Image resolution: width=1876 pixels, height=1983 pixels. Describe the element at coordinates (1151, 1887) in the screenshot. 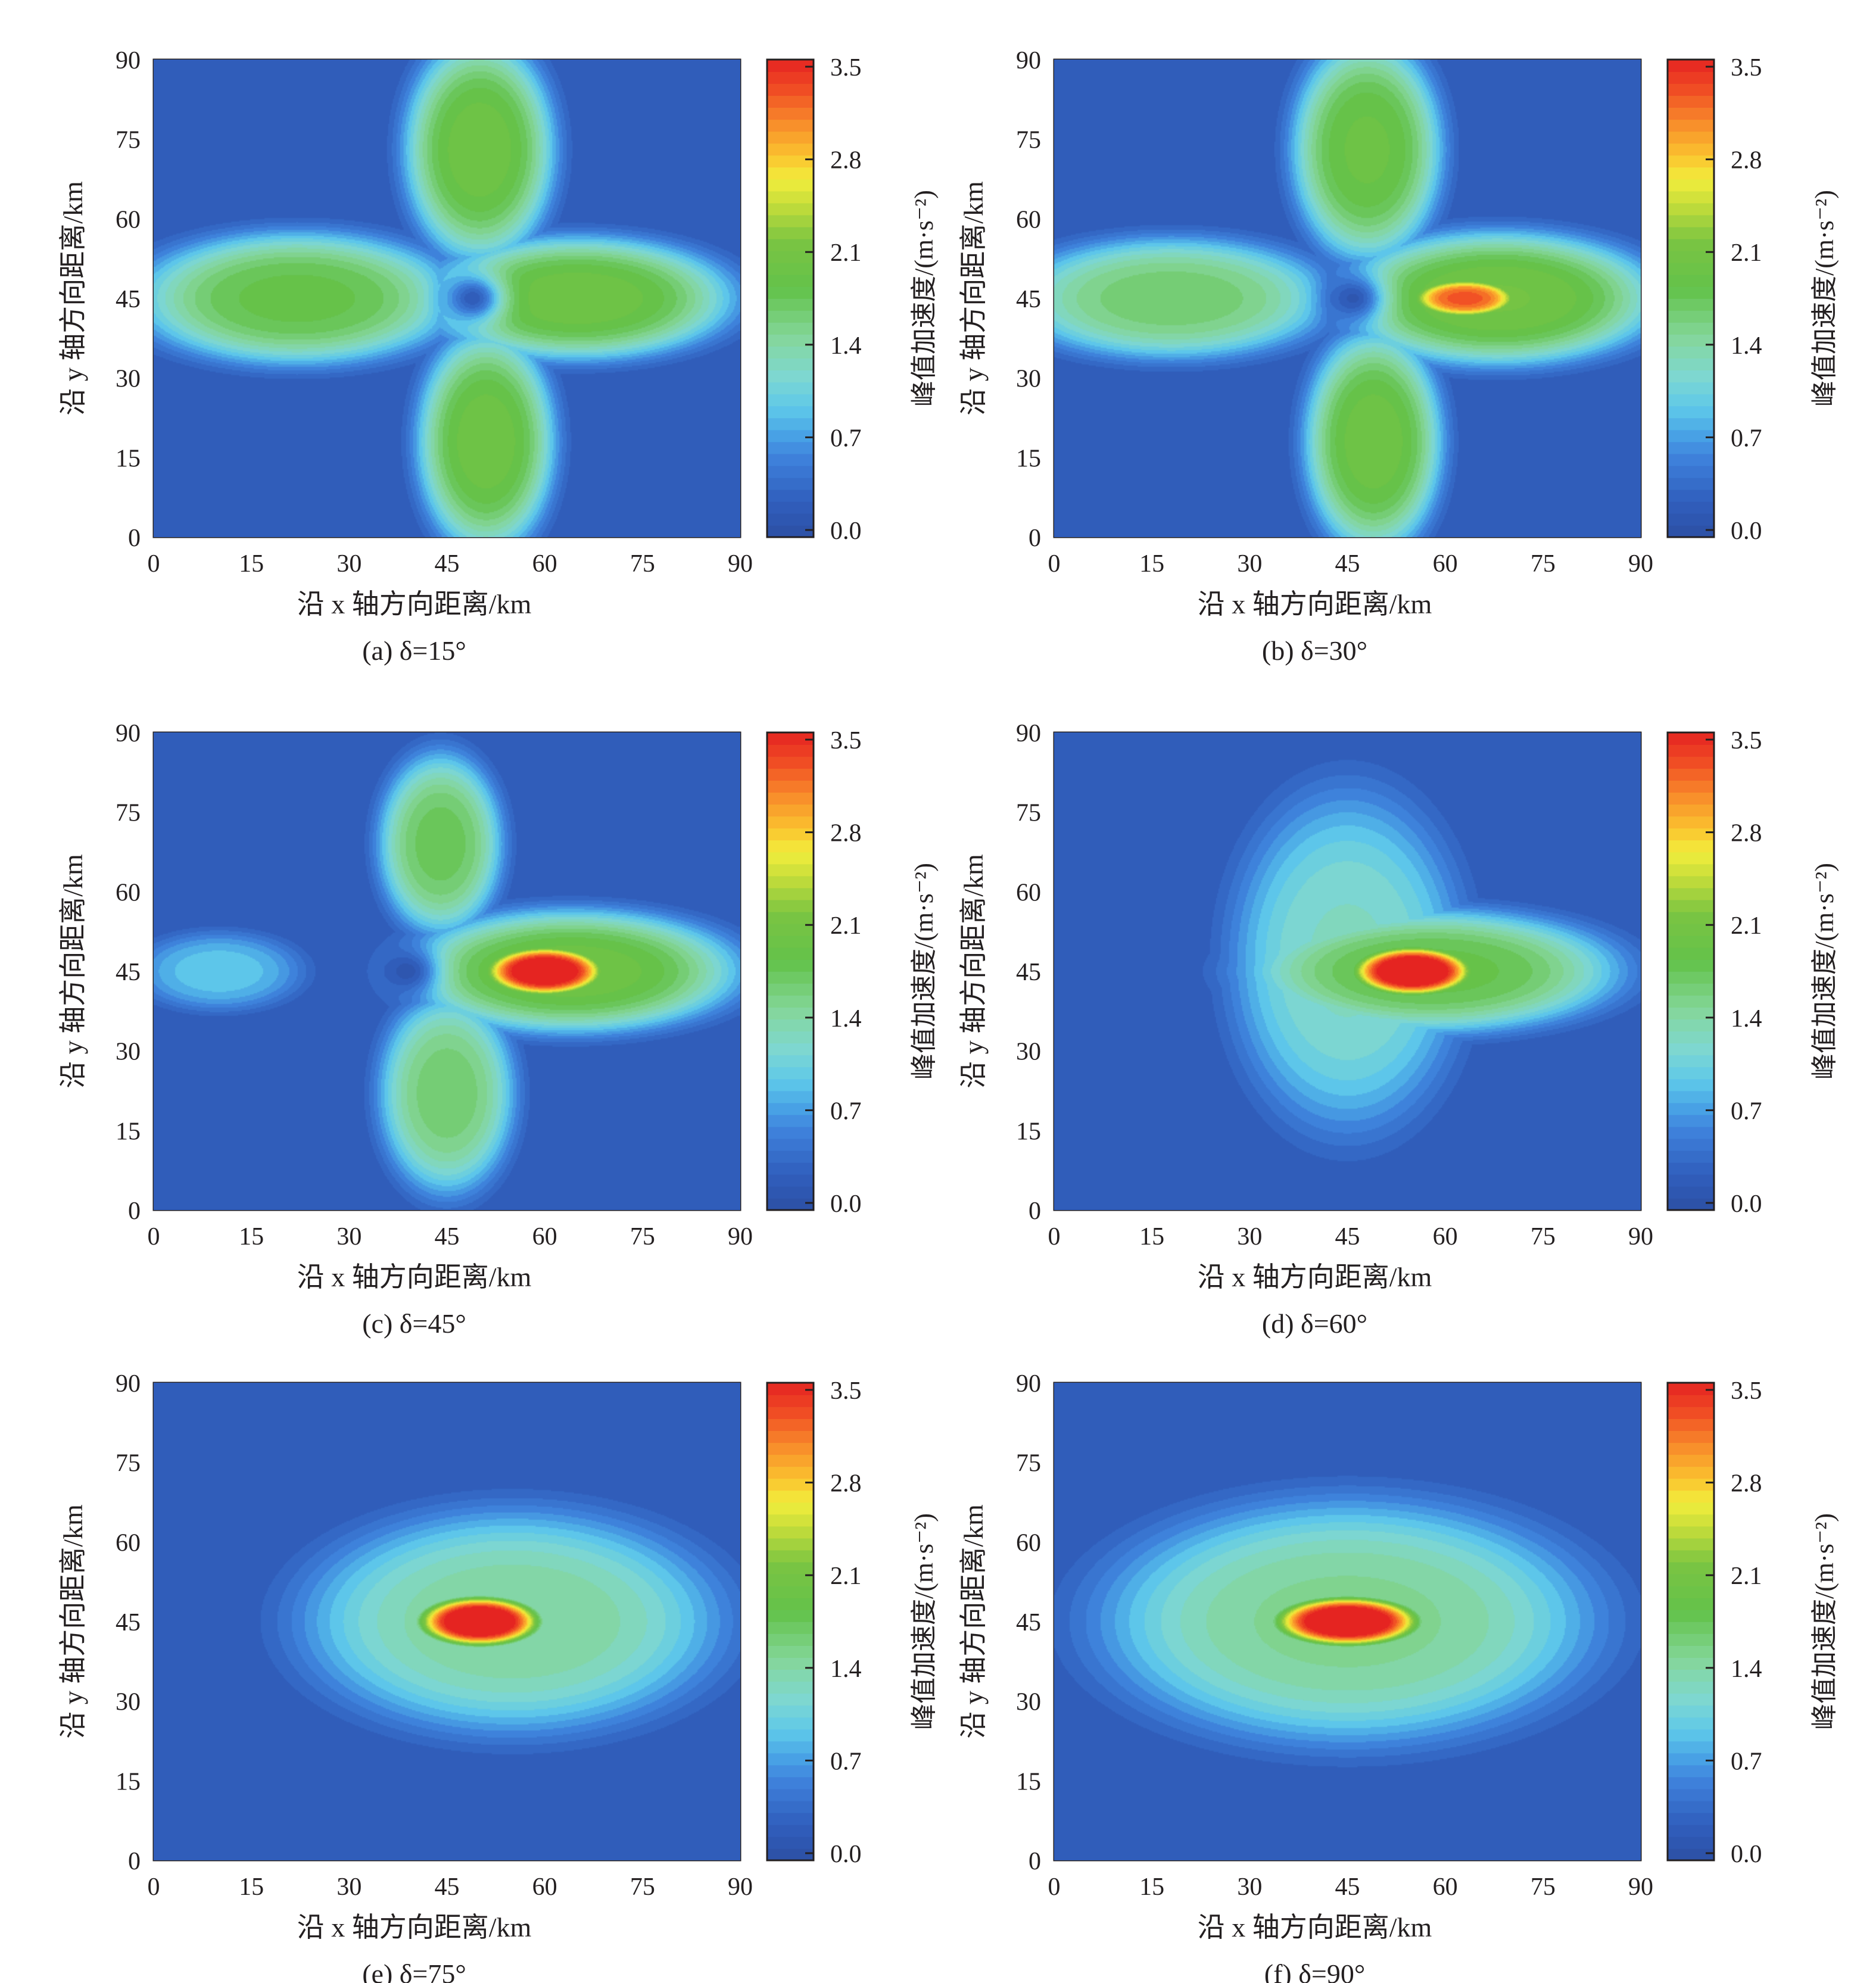

I see `x-tick-label: 15` at that location.